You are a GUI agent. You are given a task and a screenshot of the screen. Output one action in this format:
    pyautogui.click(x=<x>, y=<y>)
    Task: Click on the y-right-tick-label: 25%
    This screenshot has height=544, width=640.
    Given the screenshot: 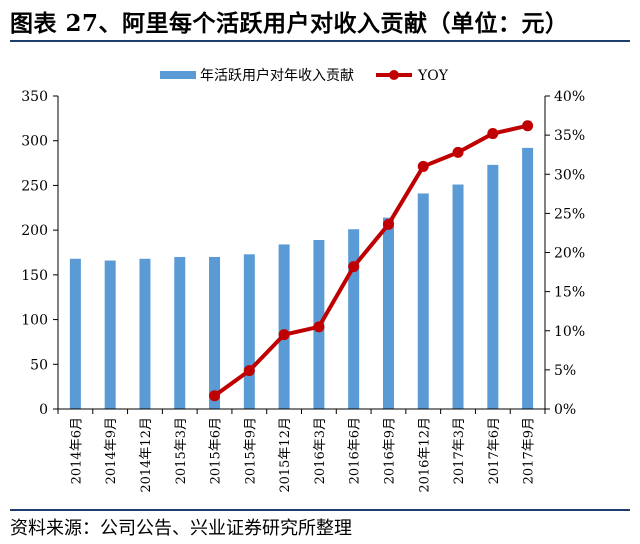 What is the action you would take?
    pyautogui.click(x=569, y=214)
    